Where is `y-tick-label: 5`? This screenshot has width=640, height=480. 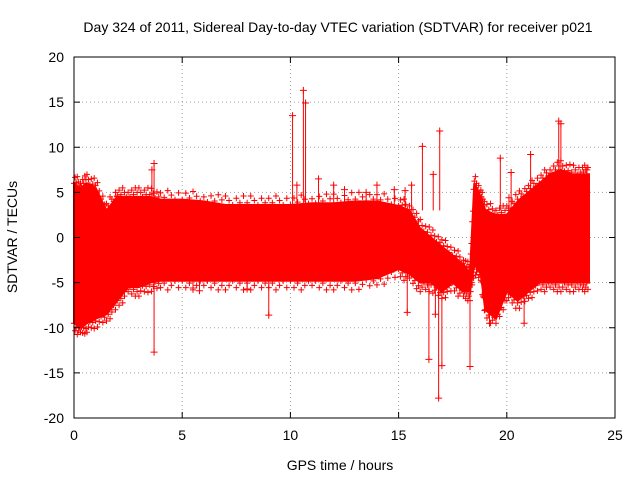 y-tick-label: 5 is located at coordinates (60, 192).